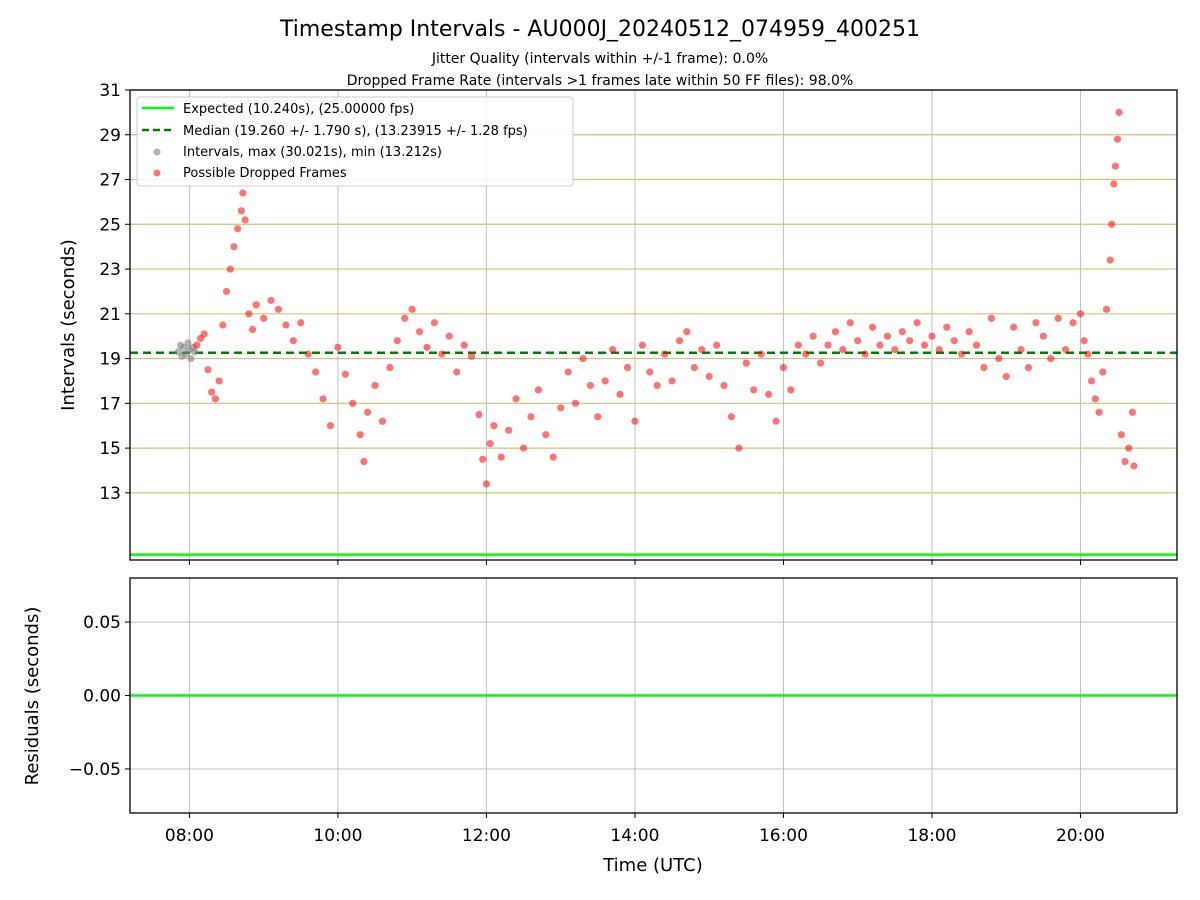 The height and width of the screenshot is (900, 1200). I want to click on residuals-y-tick-label: 0.00, so click(102, 697).